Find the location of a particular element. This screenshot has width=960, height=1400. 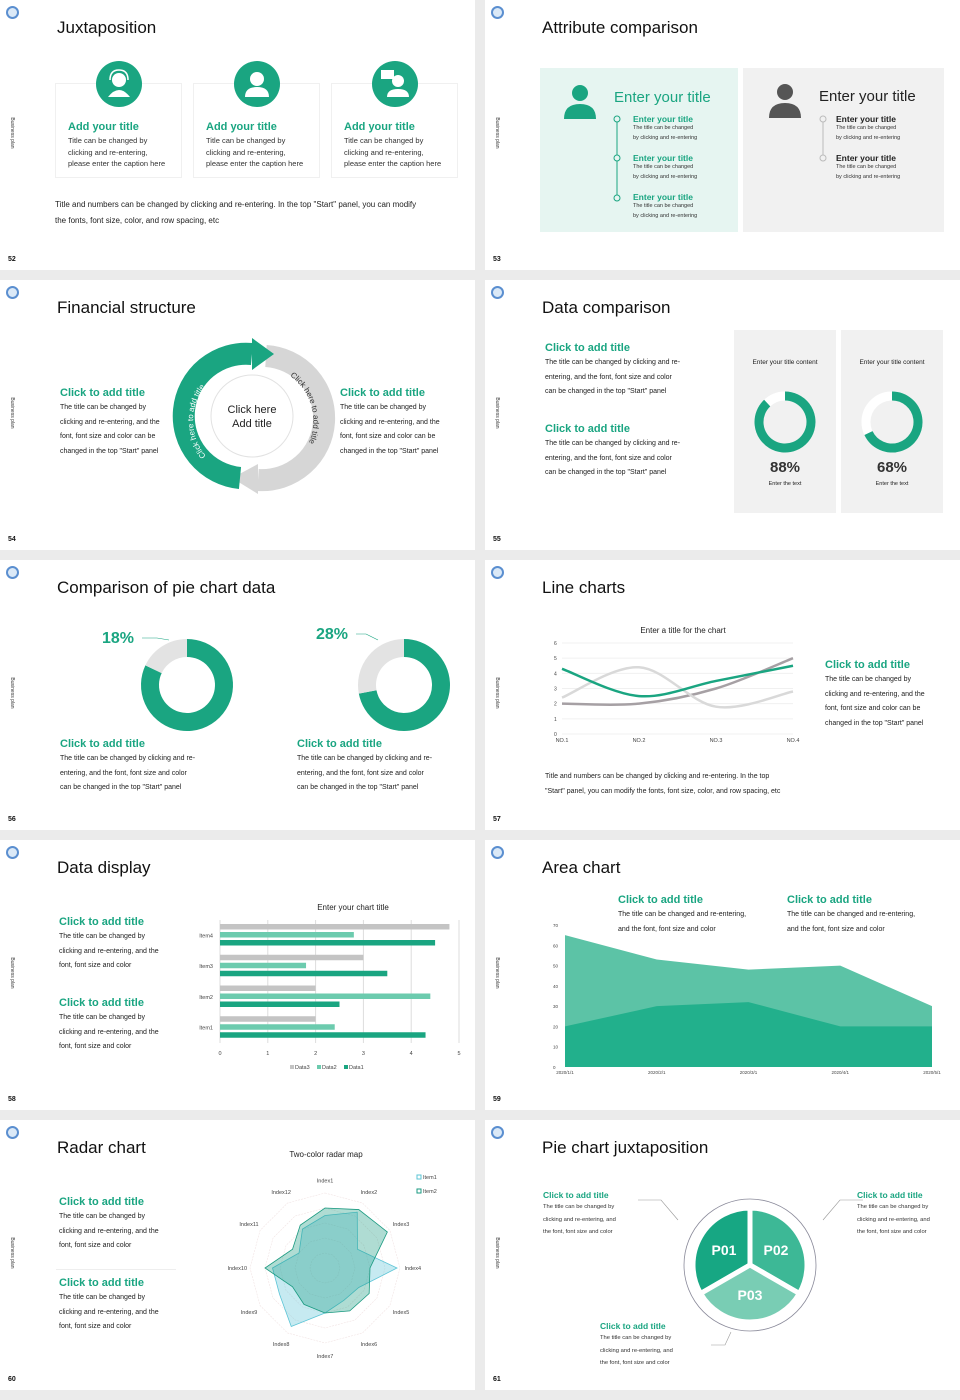

center-title: Click here Add title is located at coordinates (252, 417).